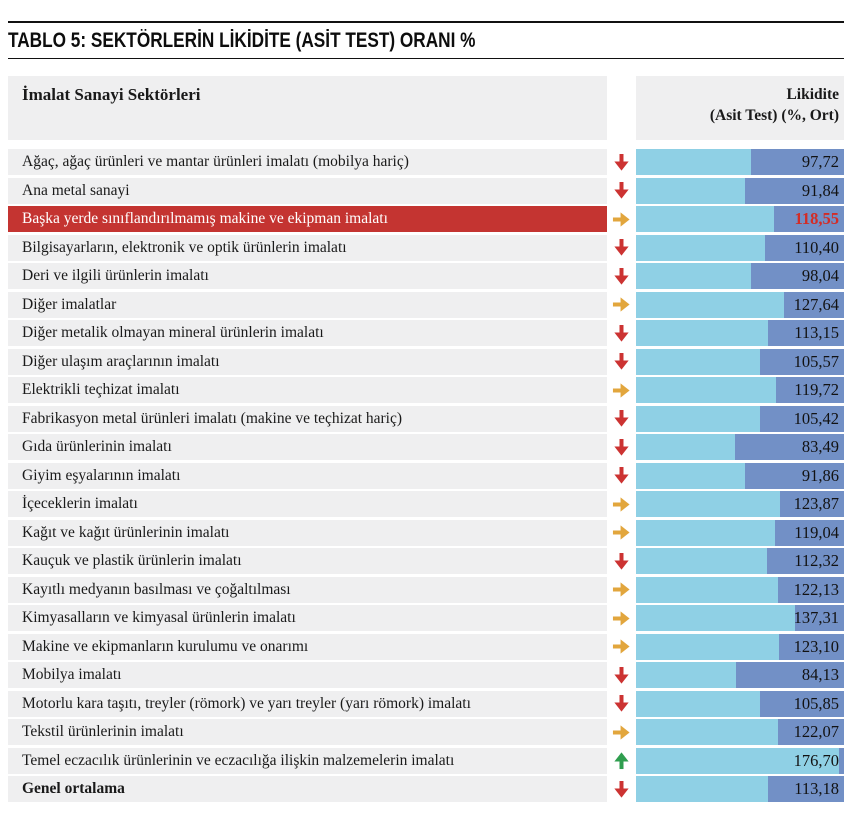 This screenshot has width=852, height=839. I want to click on liquidity-value: 119,04, so click(816, 532).